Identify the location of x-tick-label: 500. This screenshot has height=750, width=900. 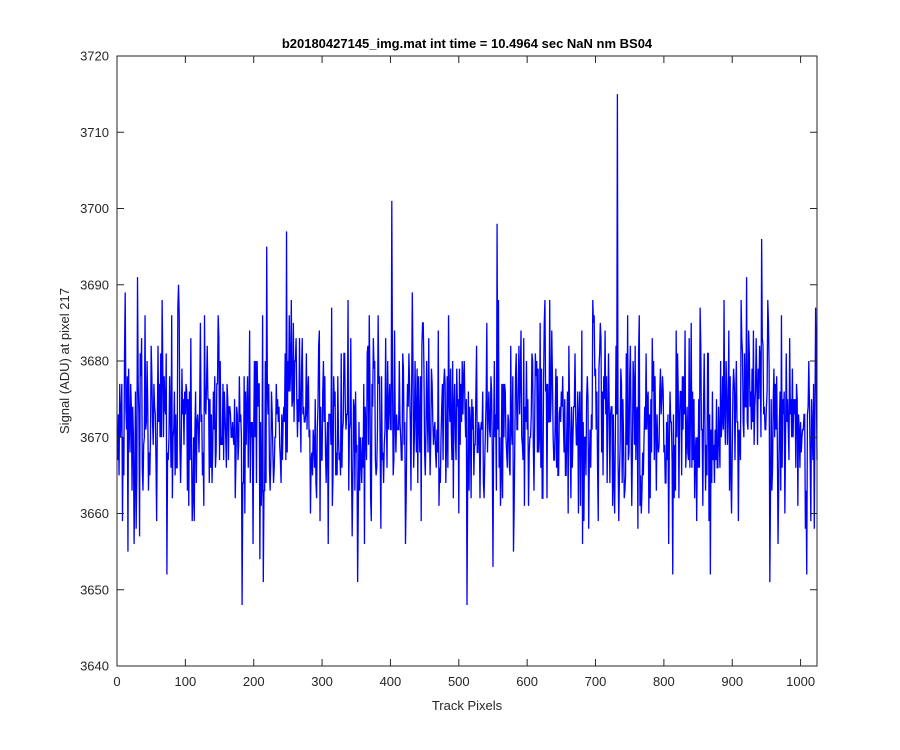
(459, 681).